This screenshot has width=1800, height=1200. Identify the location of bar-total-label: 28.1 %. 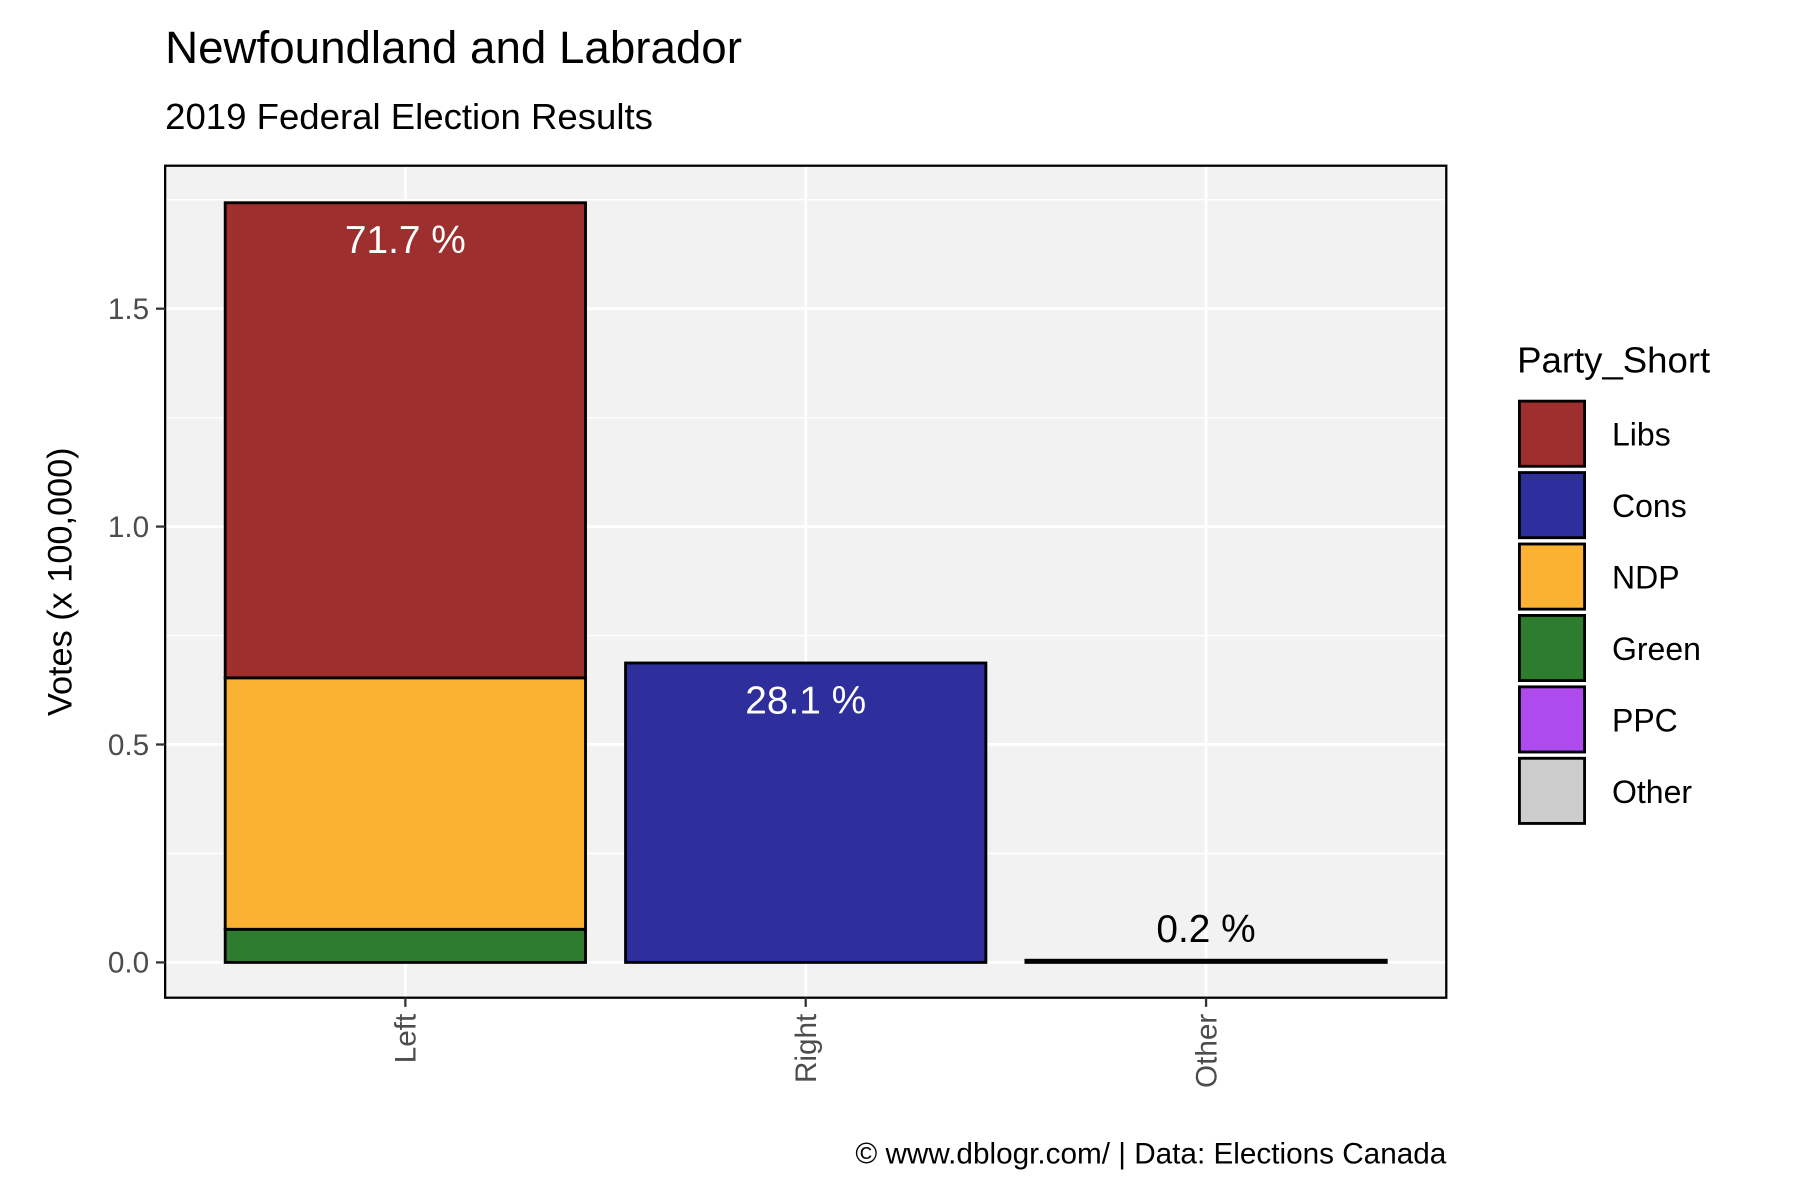
(805, 700).